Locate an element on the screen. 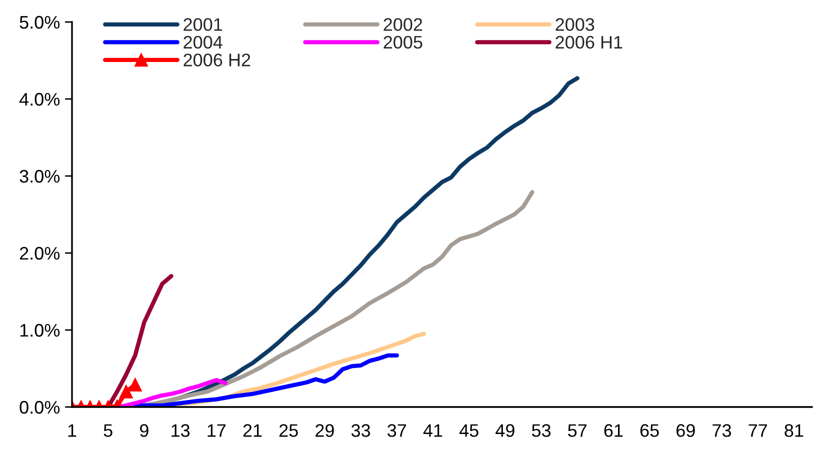 The height and width of the screenshot is (453, 814). x-tick-label: 57 is located at coordinates (577, 430).